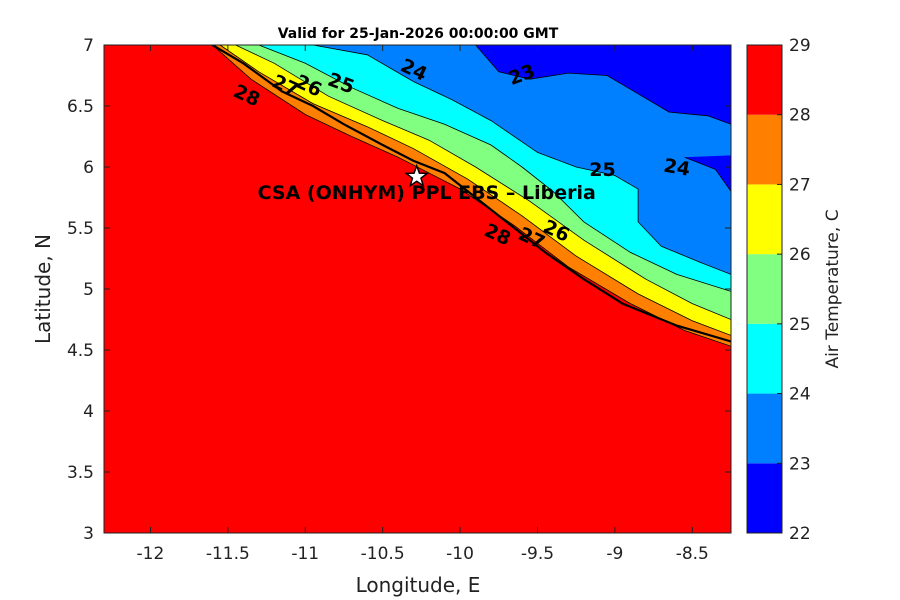  I want to click on y-tick-label-5: 5.5, so click(80, 229).